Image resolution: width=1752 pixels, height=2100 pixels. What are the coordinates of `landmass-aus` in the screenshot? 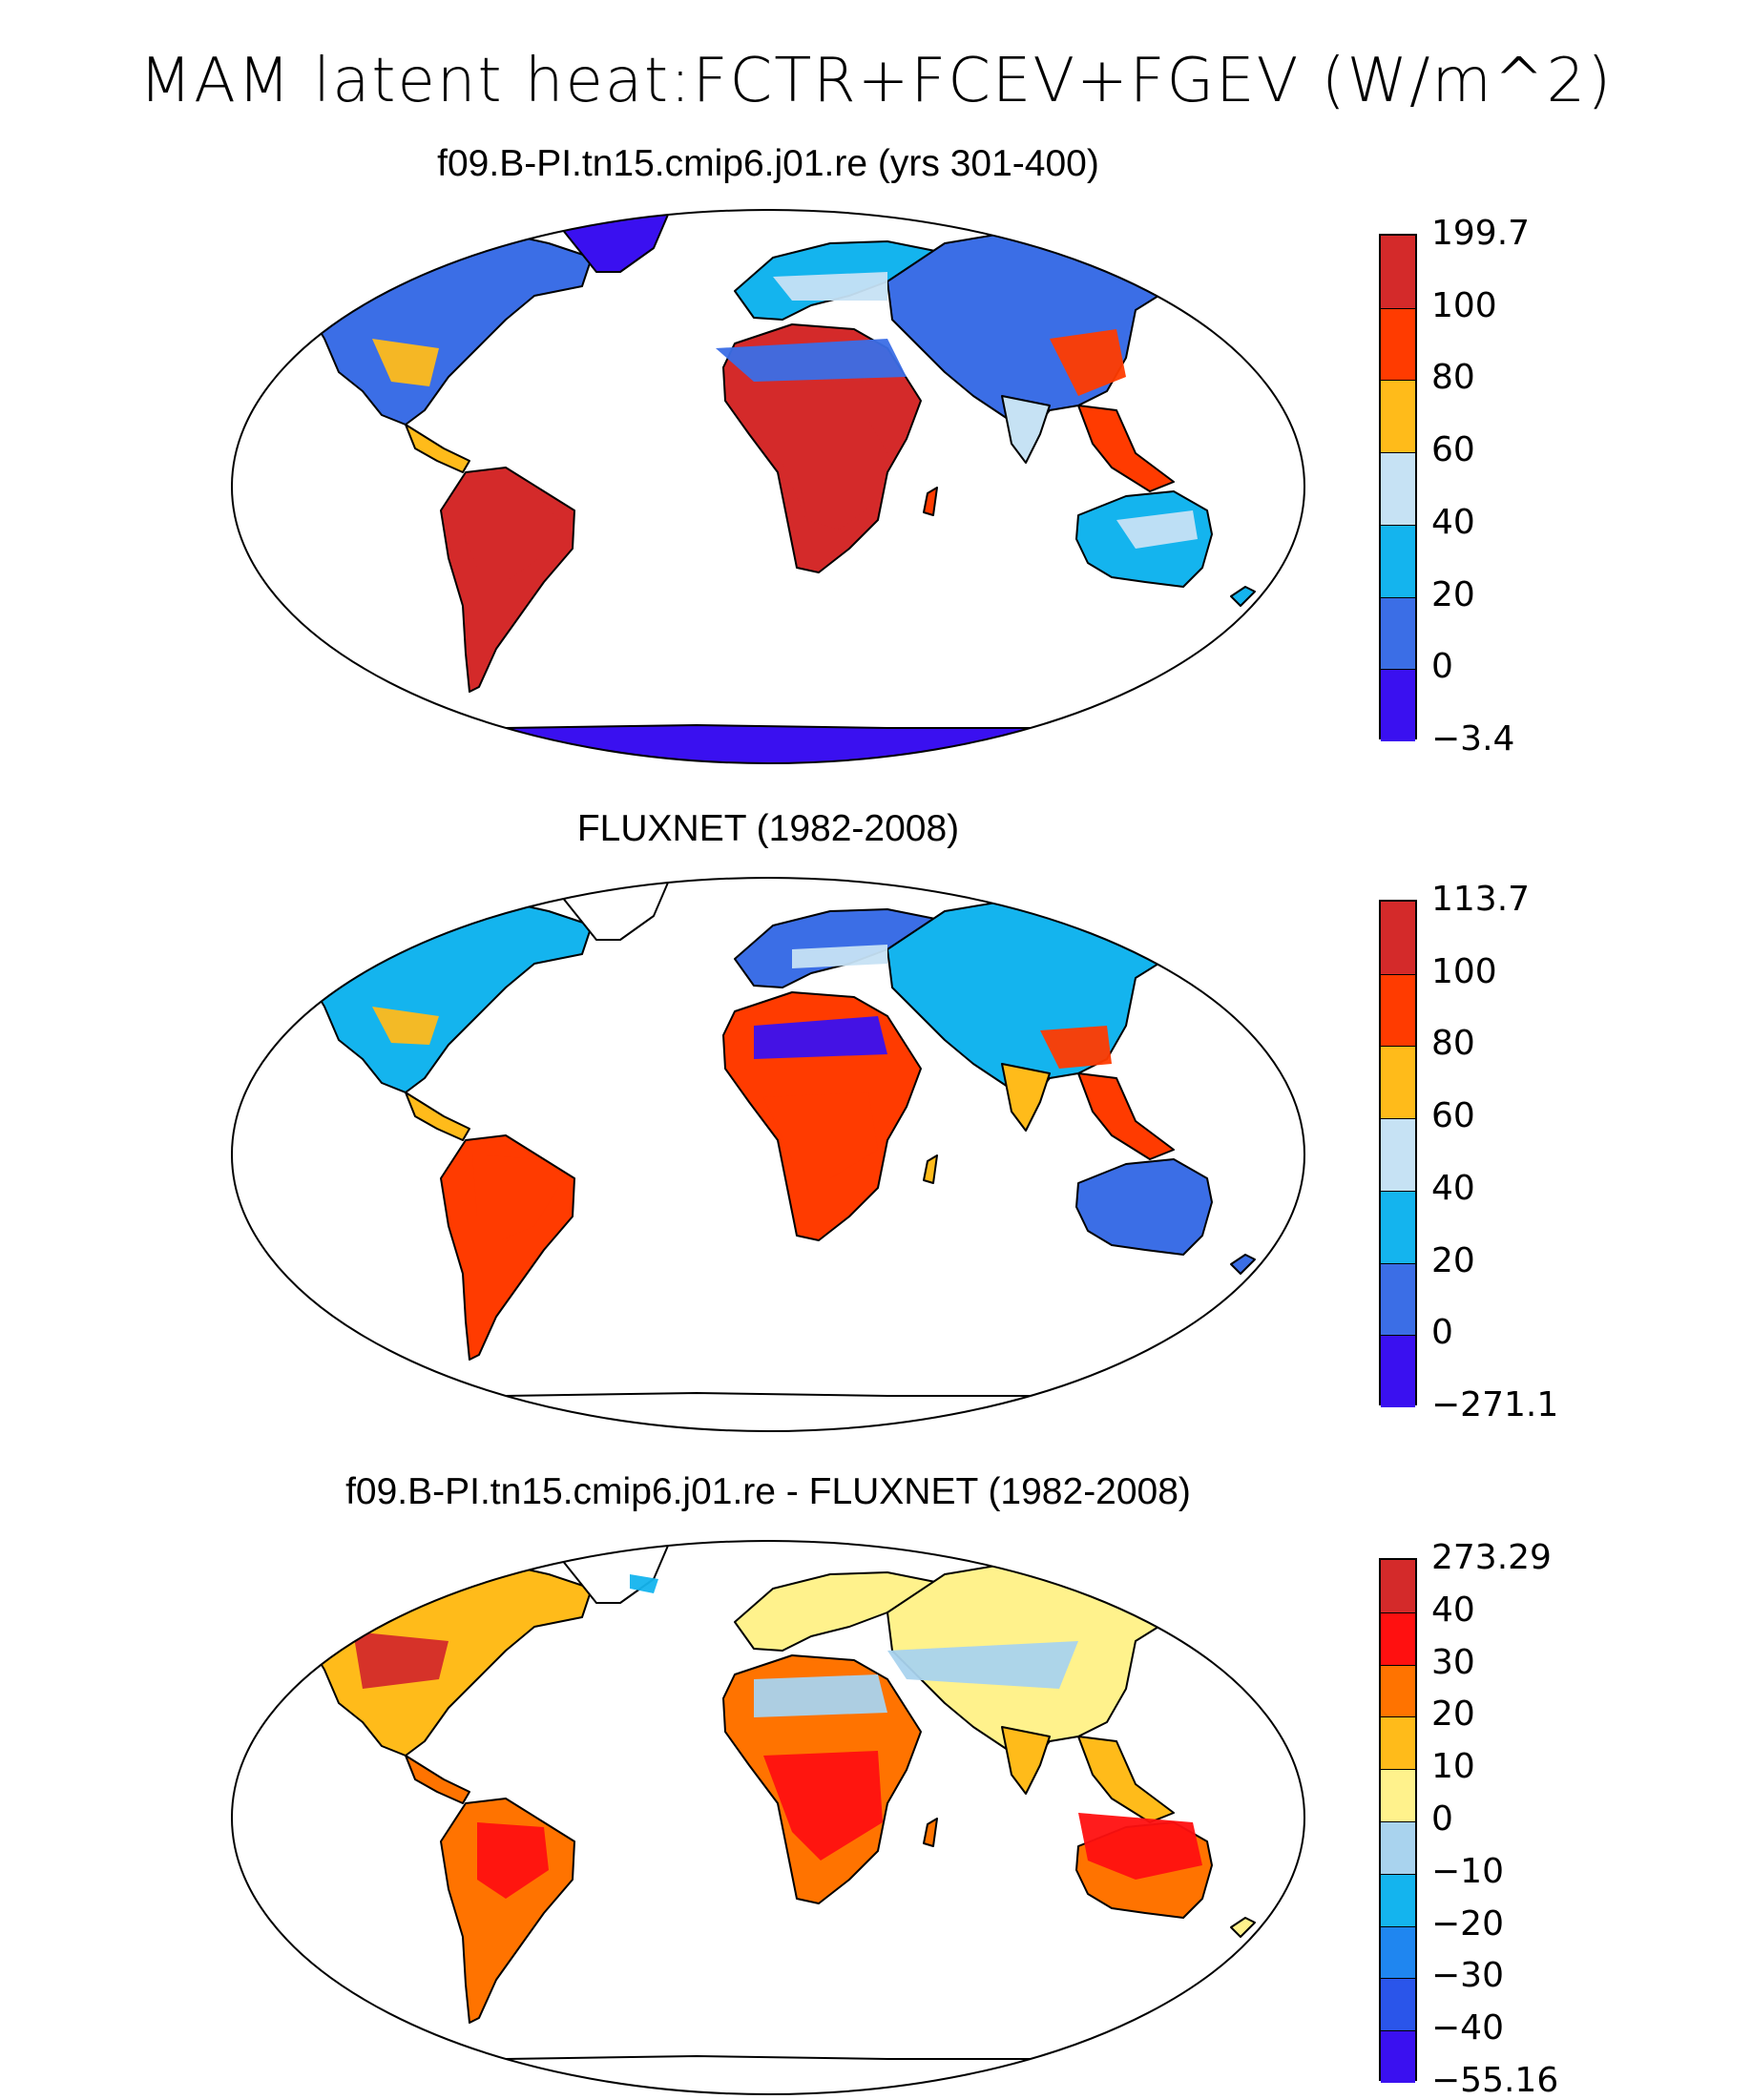 It's located at (1144, 1207).